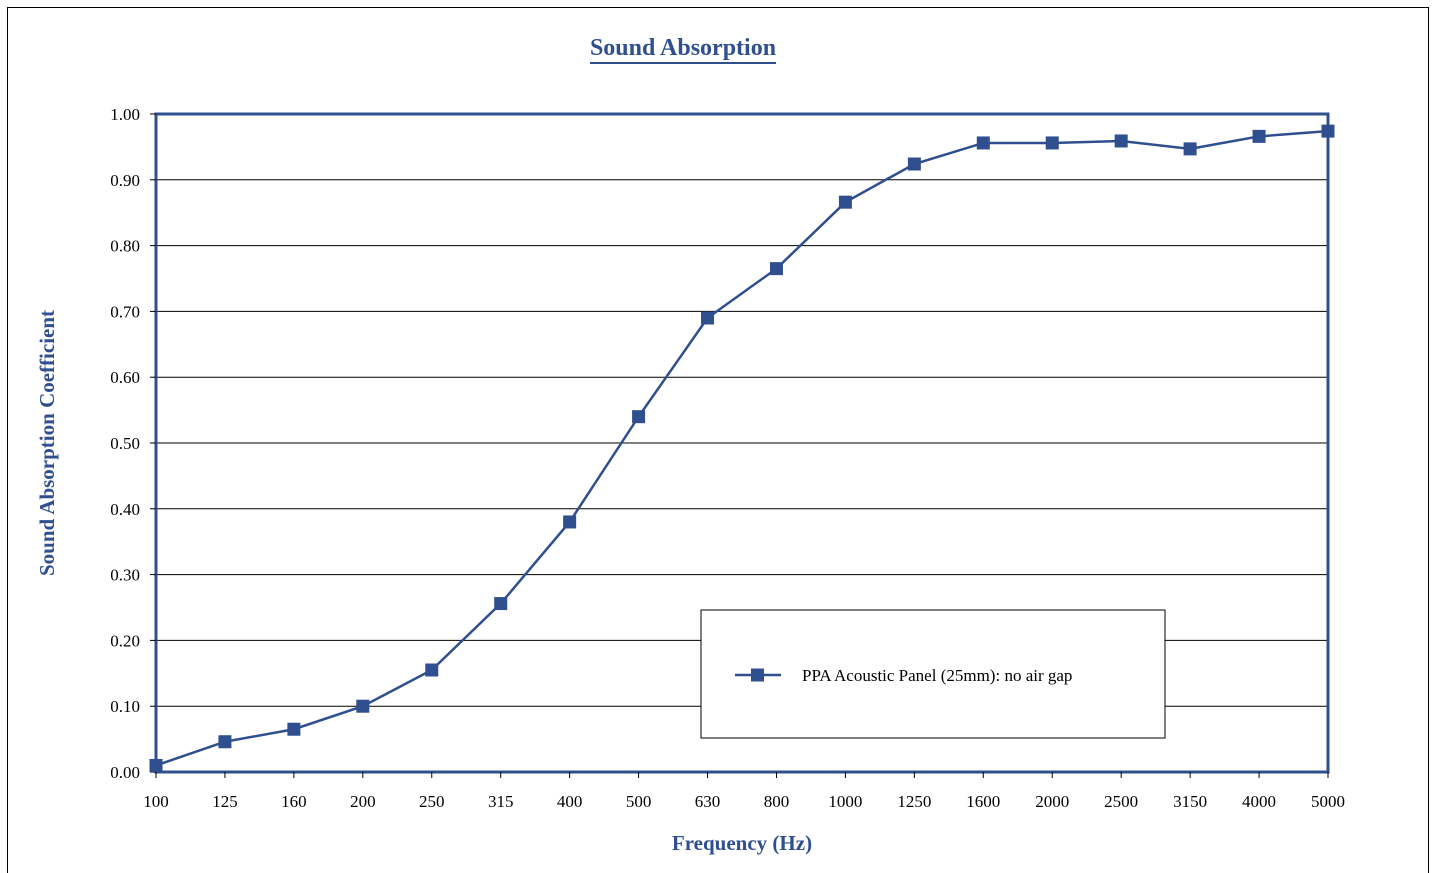 The width and height of the screenshot is (1436, 873). I want to click on x-tick-label: 5000, so click(1328, 801).